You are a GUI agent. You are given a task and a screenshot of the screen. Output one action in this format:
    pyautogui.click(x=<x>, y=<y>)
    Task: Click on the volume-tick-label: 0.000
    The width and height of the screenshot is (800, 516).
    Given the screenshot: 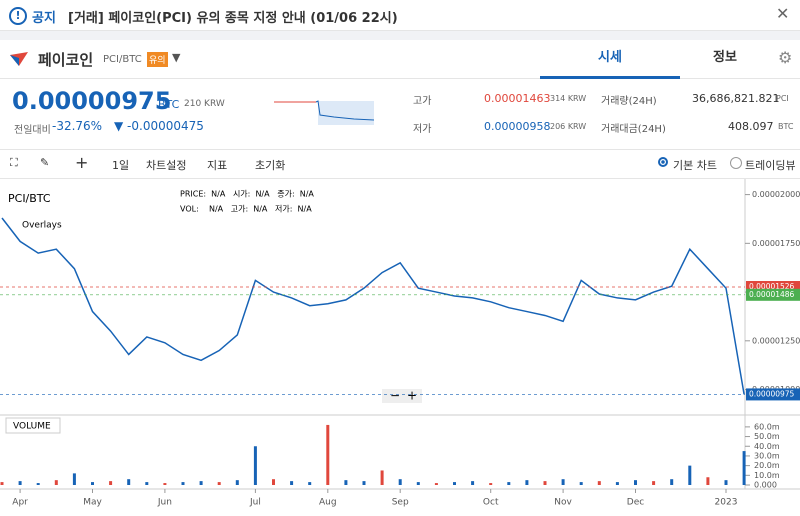 What is the action you would take?
    pyautogui.click(x=765, y=485)
    